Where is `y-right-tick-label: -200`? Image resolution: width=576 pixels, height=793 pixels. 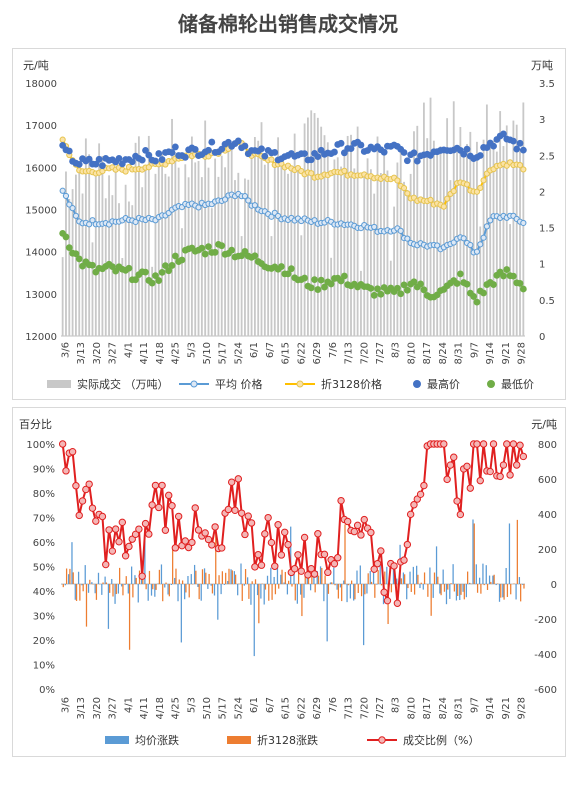
y-right-tick-label: -200 is located at coordinates (545, 620).